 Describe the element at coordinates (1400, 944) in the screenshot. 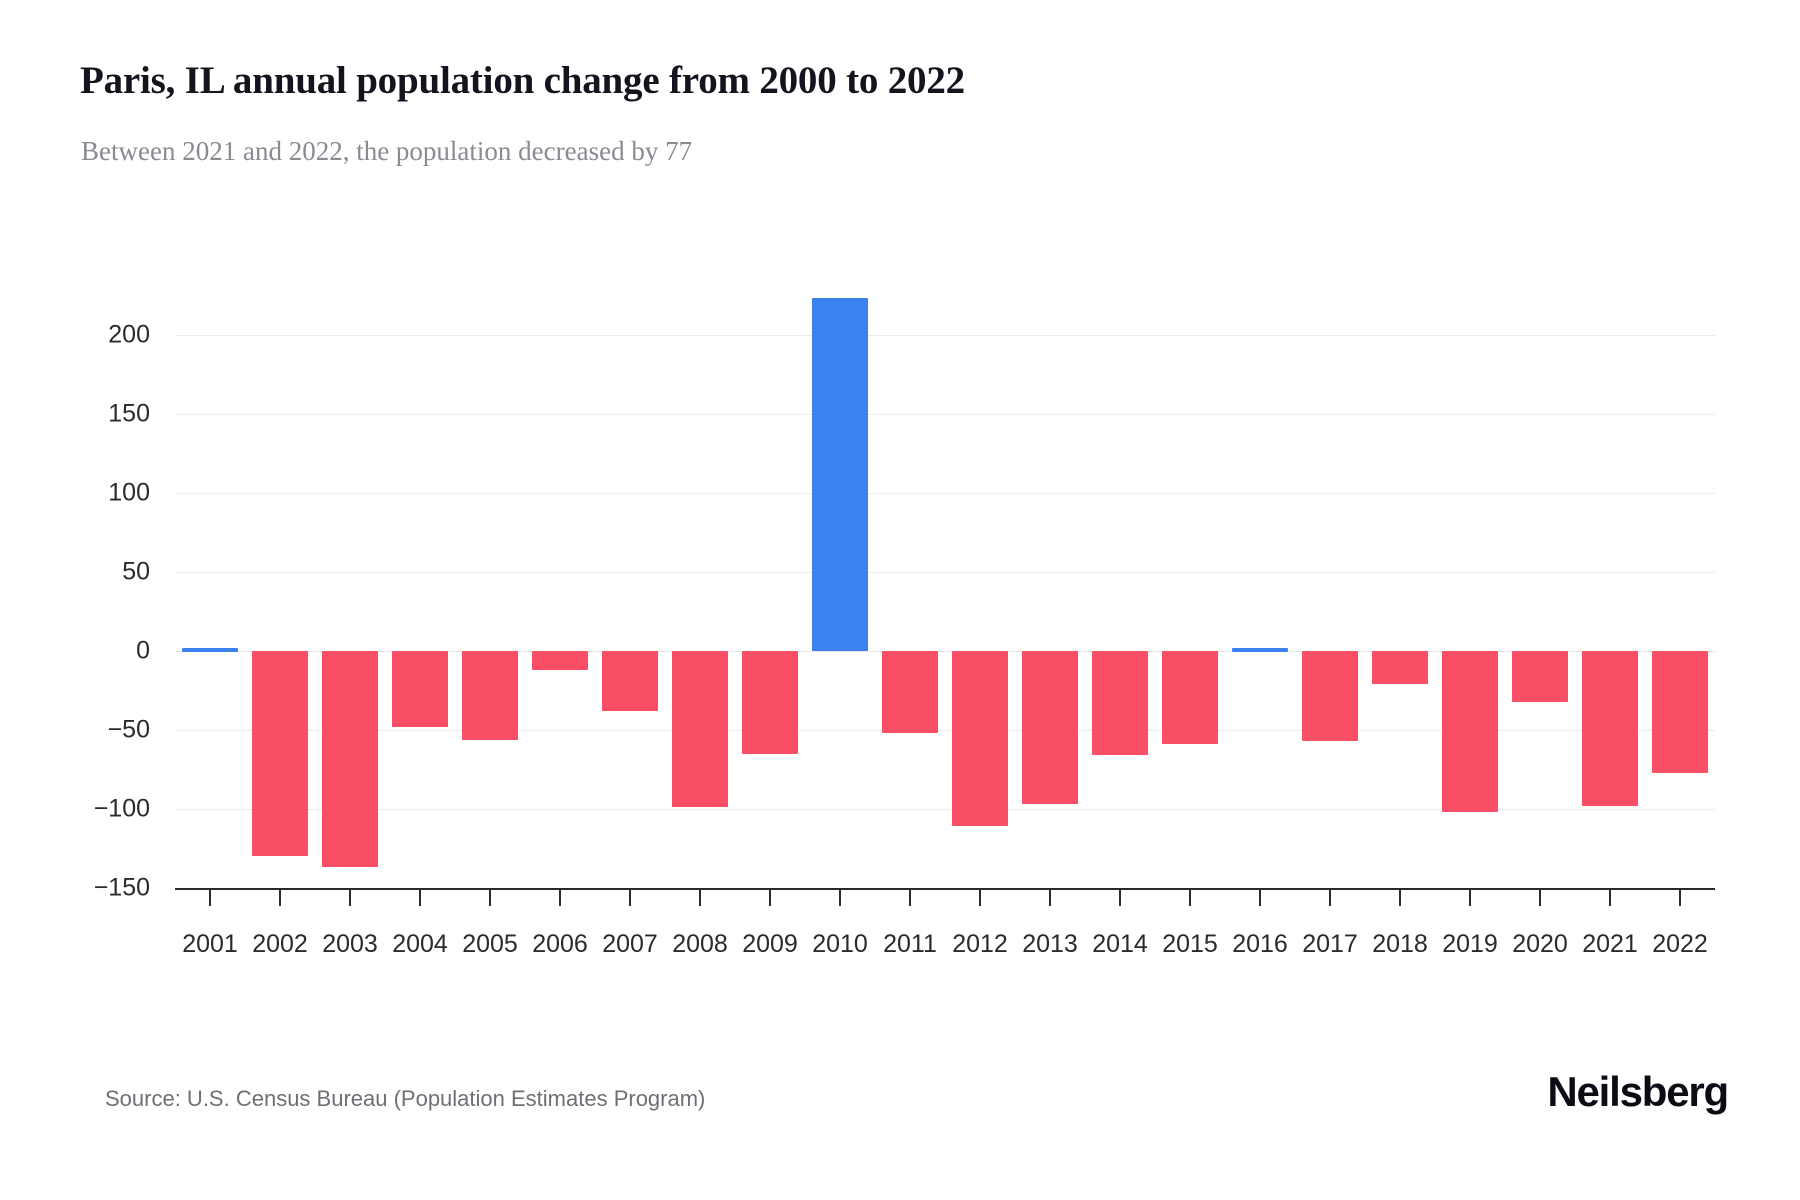

I see `x-axis-tick-label-2018: 2018` at that location.